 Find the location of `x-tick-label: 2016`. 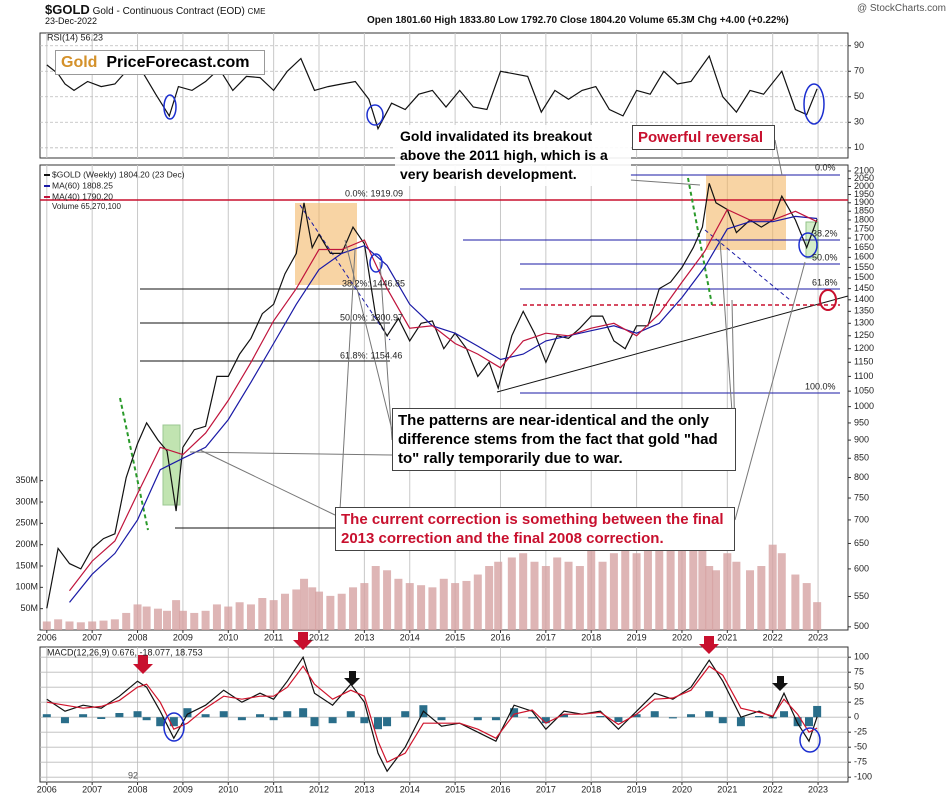

x-tick-label: 2016 is located at coordinates (500, 637).